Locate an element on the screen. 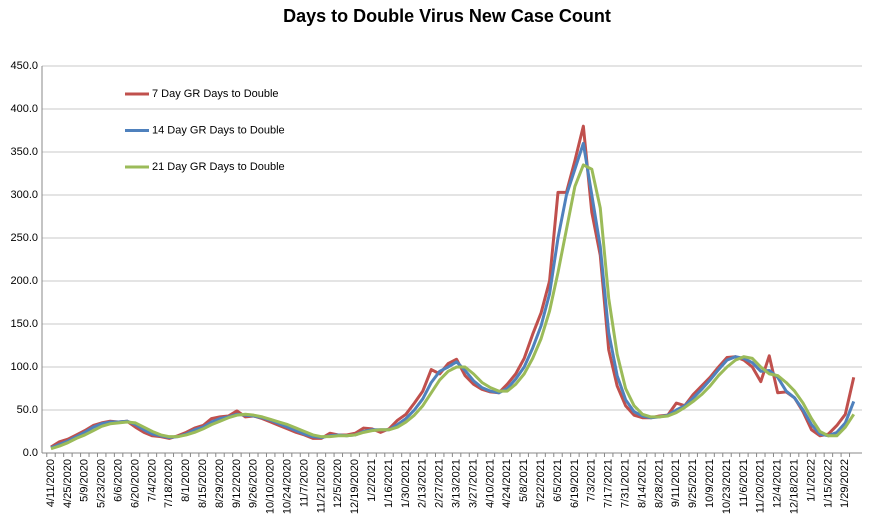 The image size is (872, 529). x-tick-label: 11/6/2021 is located at coordinates (744, 483).